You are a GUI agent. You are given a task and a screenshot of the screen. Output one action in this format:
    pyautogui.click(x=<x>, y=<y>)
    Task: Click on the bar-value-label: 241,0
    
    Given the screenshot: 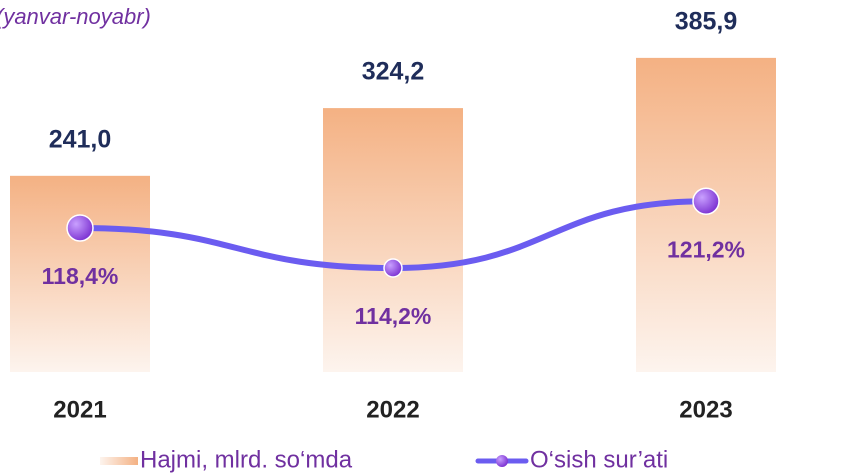 What is the action you would take?
    pyautogui.click(x=80, y=139)
    